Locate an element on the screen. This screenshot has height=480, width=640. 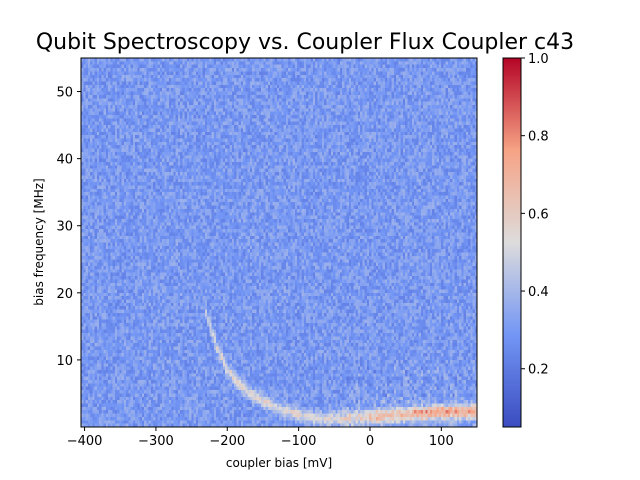
x-axis: −400 −300 −200 −100 0 100 is located at coordinates (260, 438).